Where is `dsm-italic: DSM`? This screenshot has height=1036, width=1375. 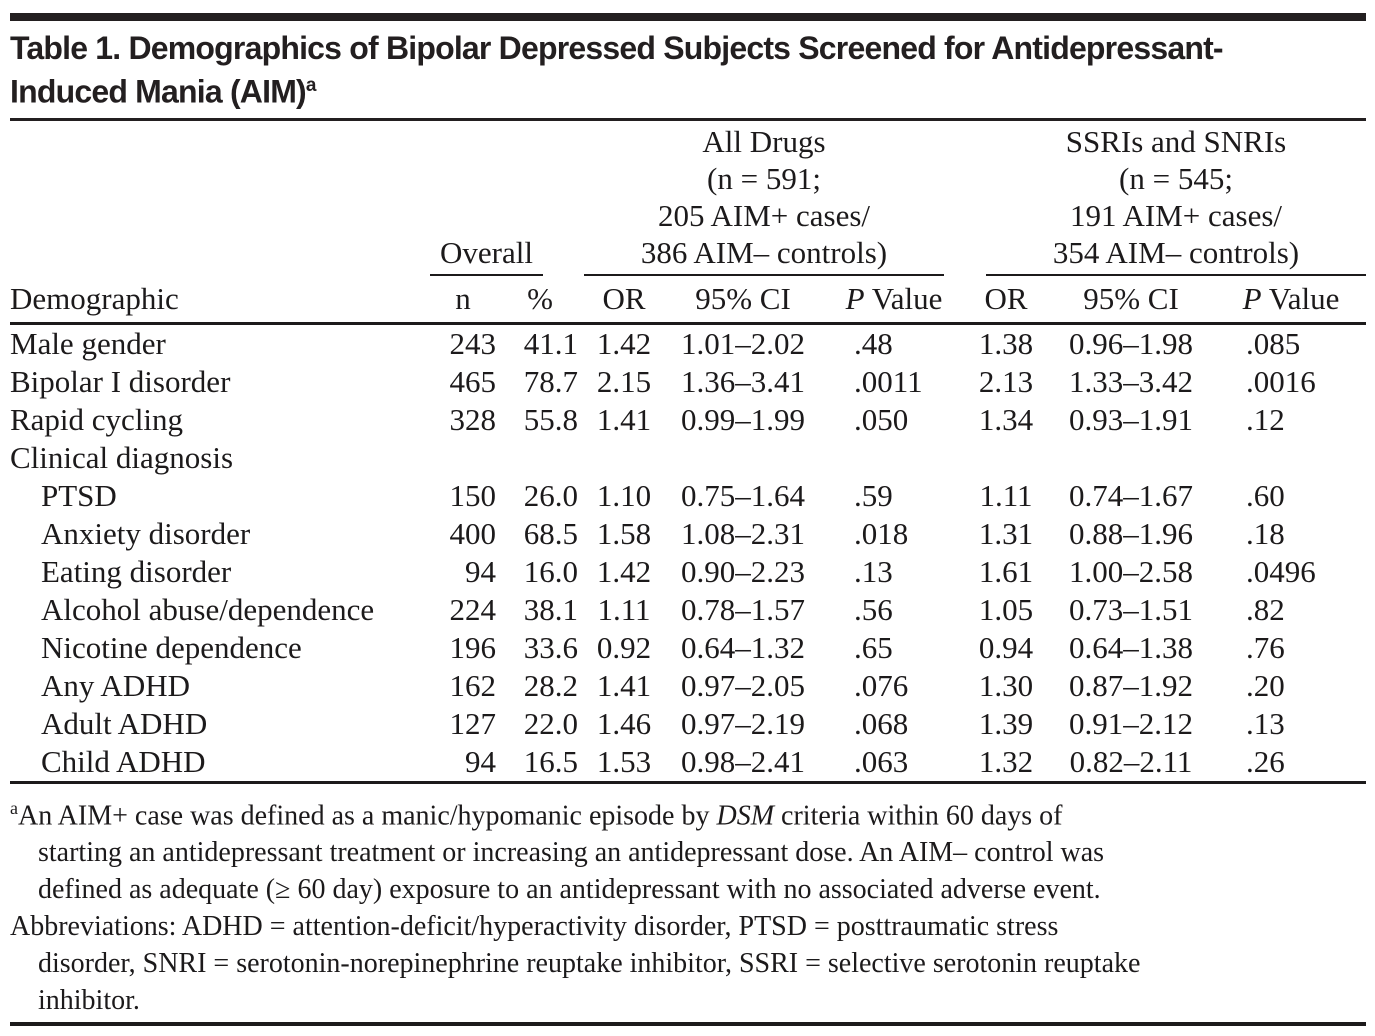
dsm-italic: DSM is located at coordinates (745, 816).